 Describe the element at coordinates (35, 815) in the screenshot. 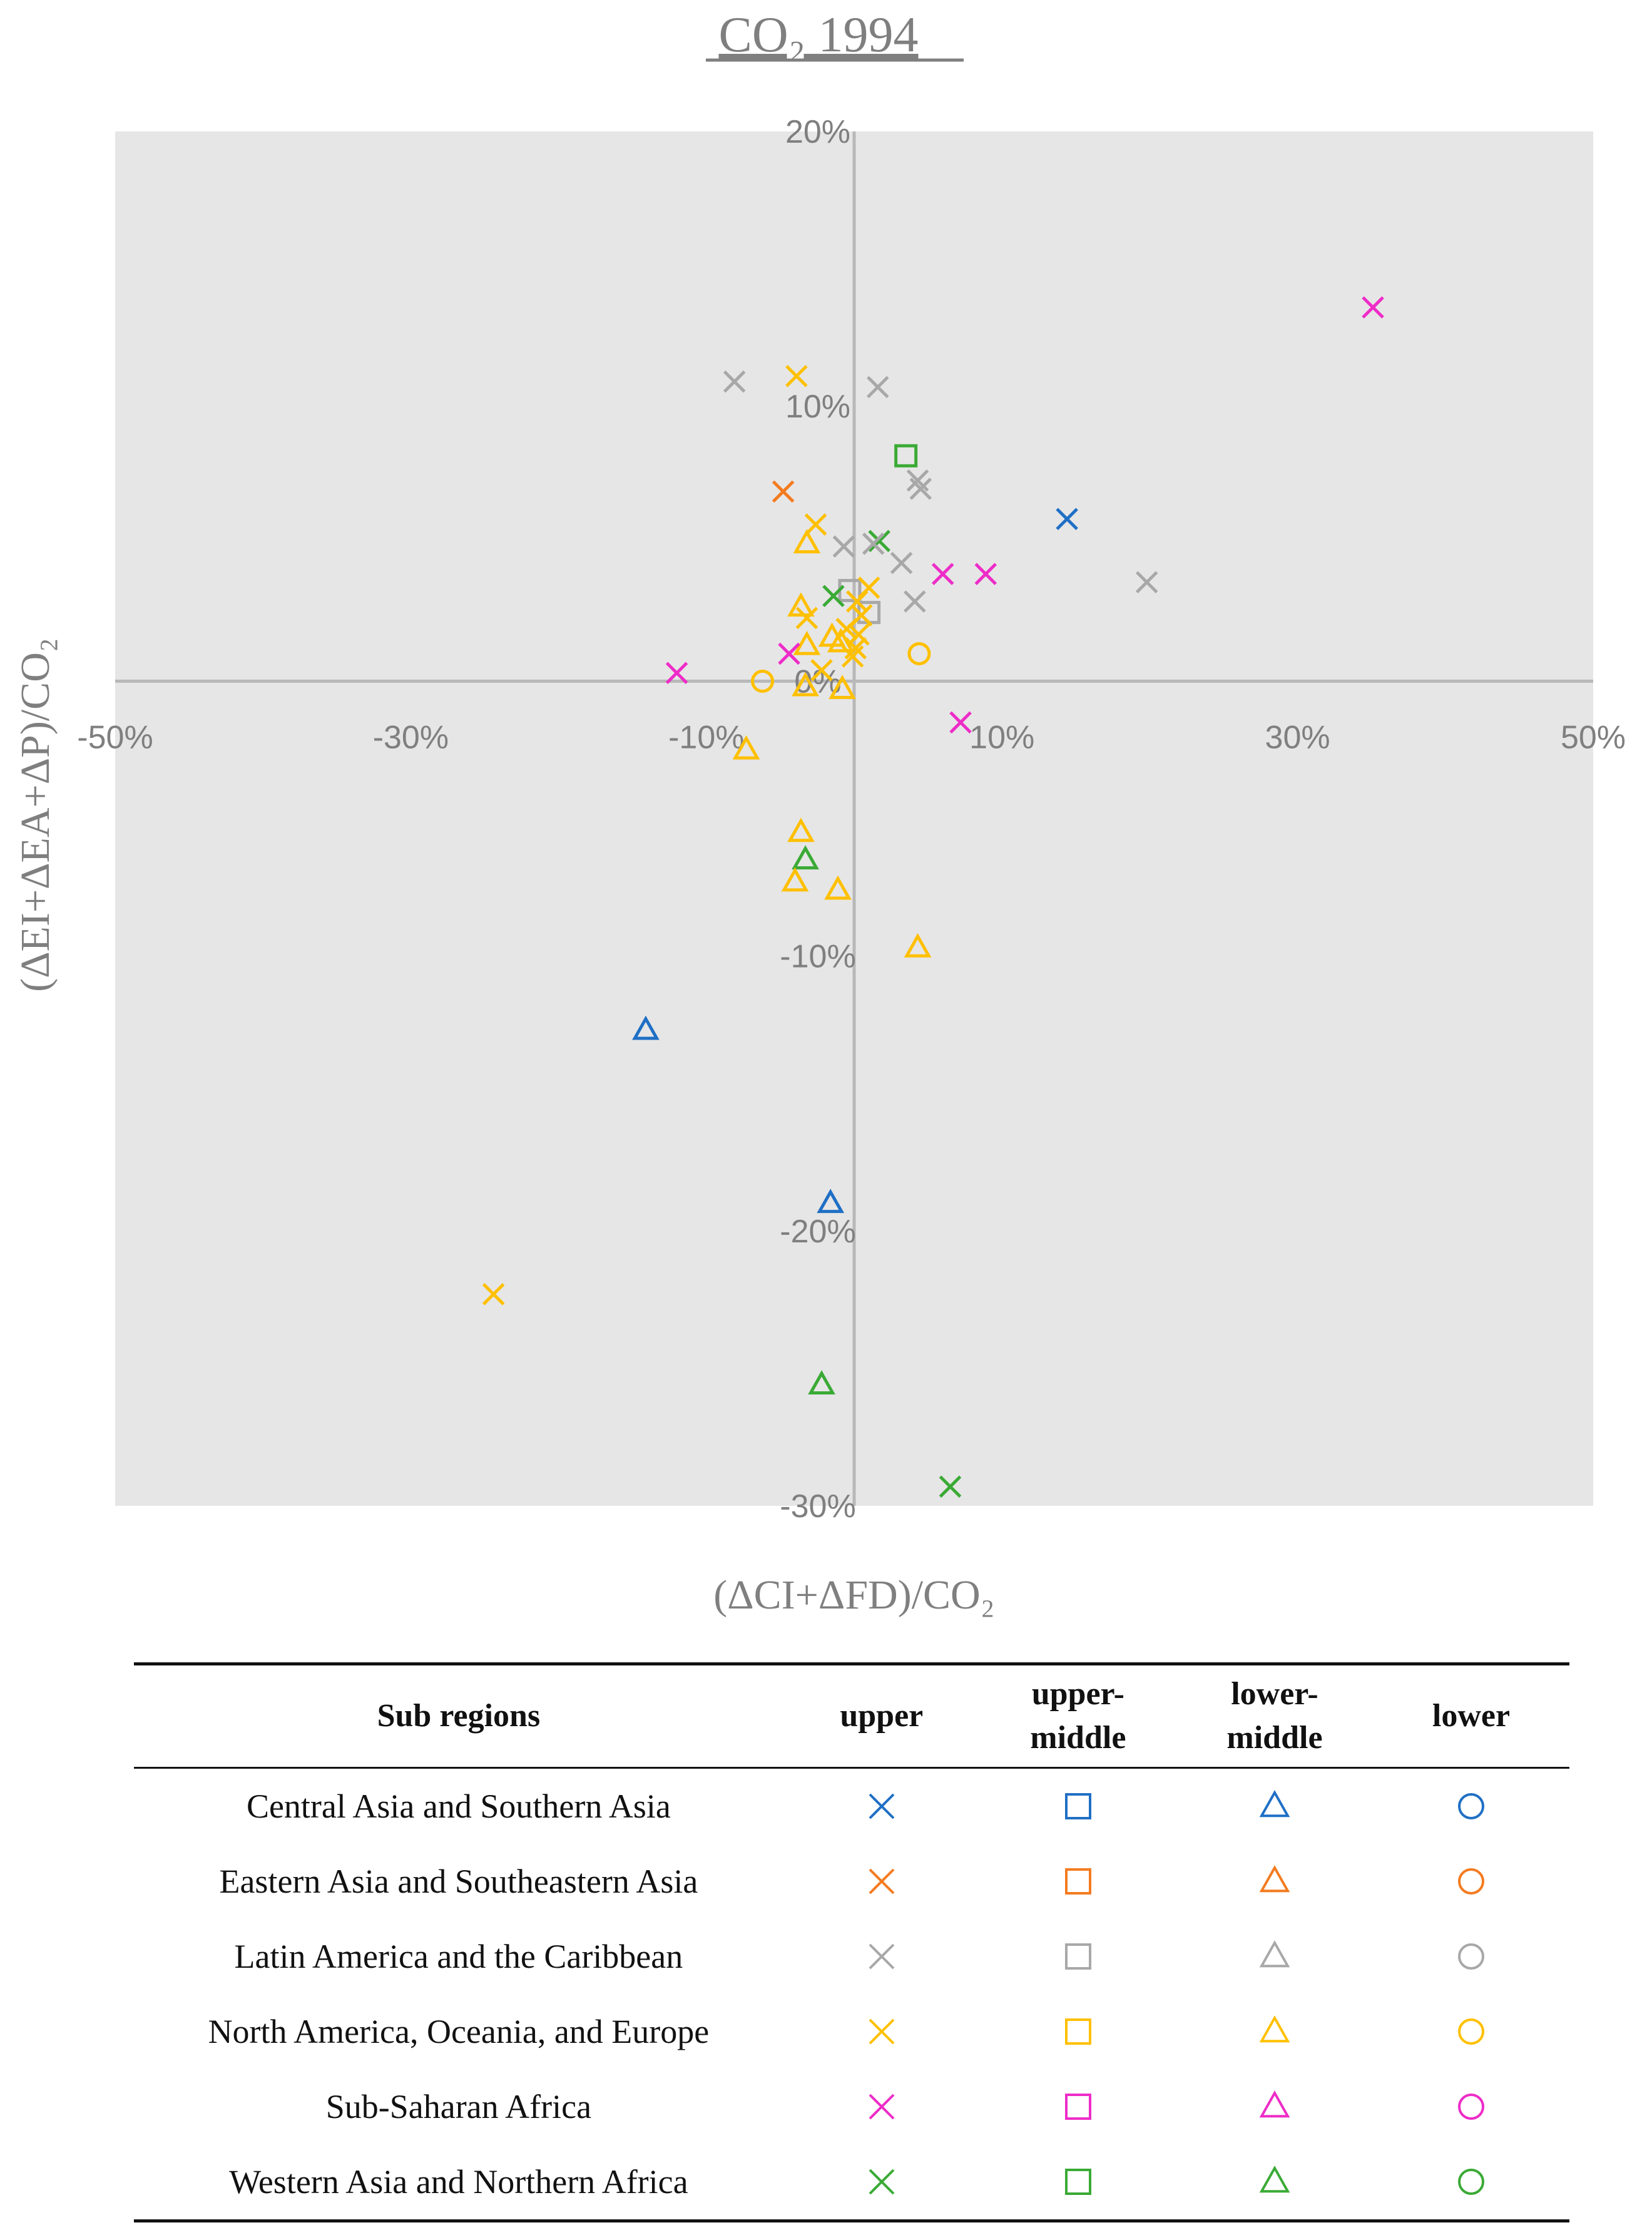

I see `y-axis-label: (ΔEI+ΔEA+ΔP)/CO₂` at that location.